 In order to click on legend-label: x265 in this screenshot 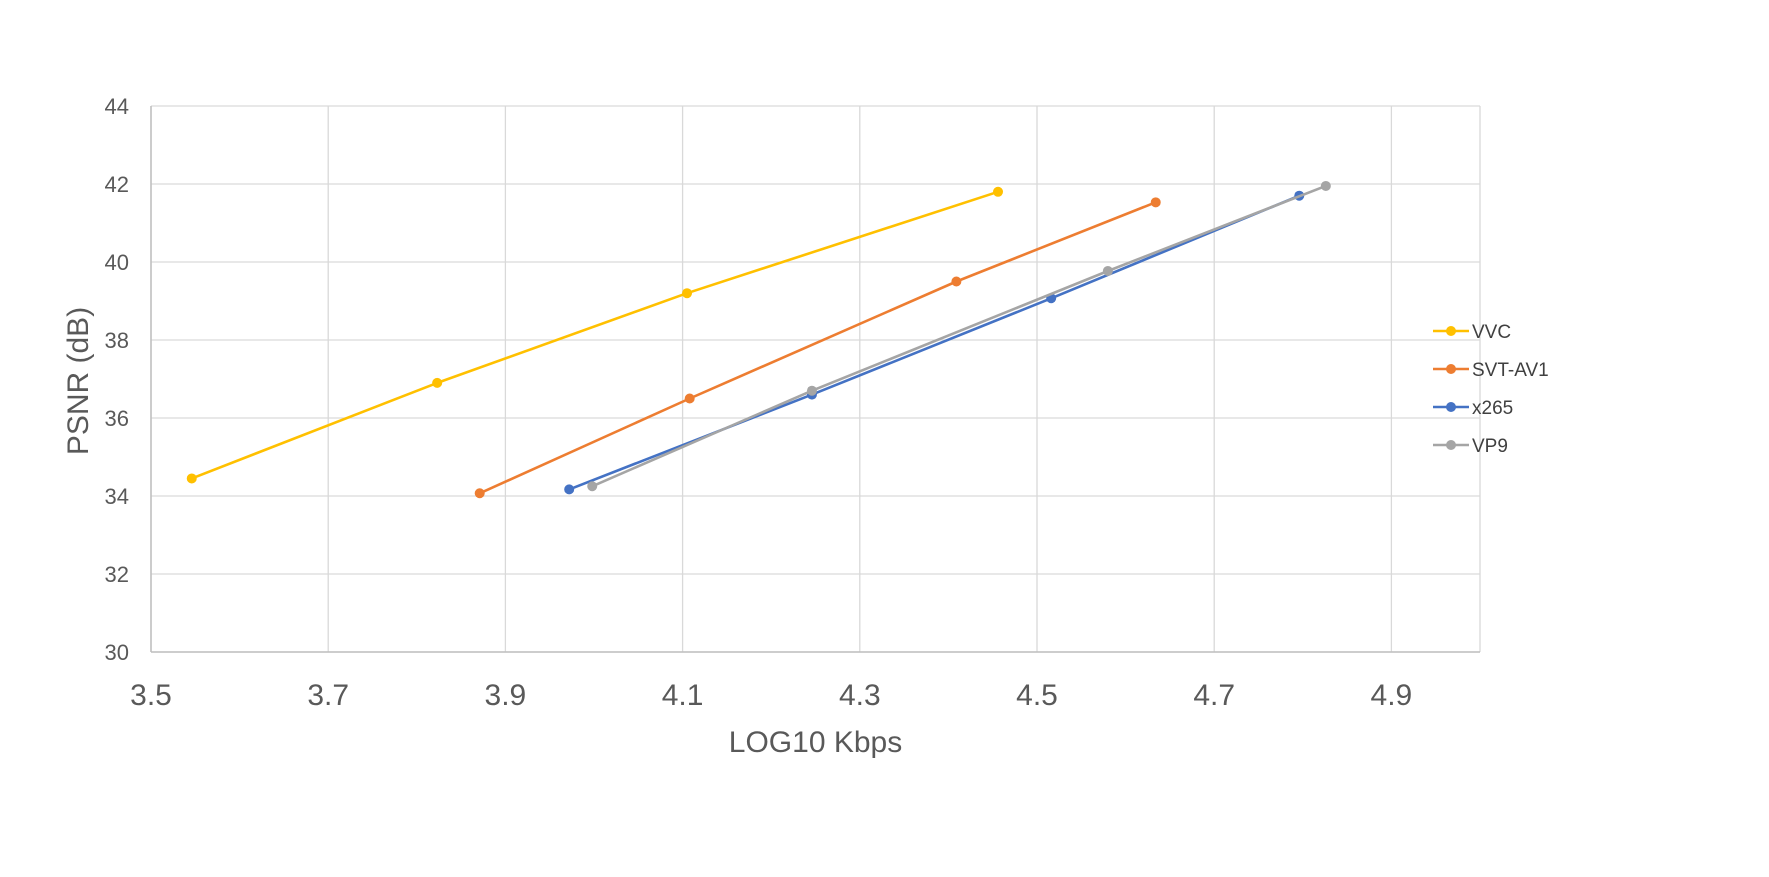, I will do `click(1492, 408)`.